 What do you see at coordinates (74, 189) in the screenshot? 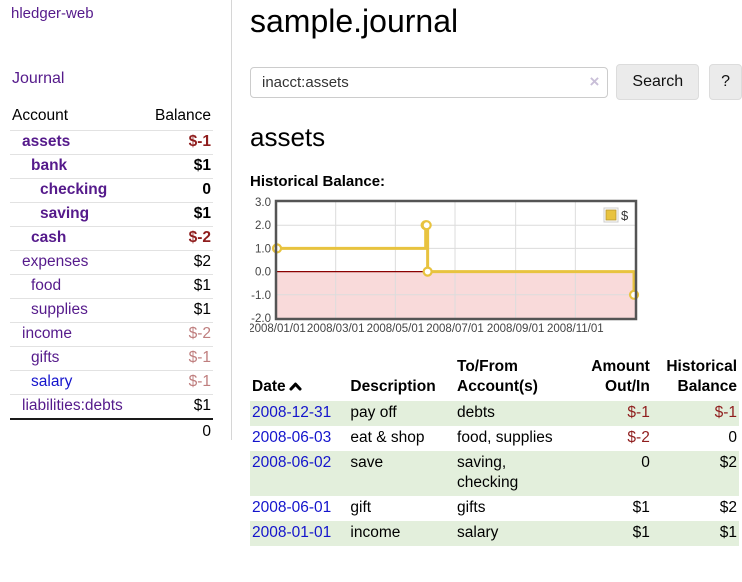
I see `account-link: checking` at bounding box center [74, 189].